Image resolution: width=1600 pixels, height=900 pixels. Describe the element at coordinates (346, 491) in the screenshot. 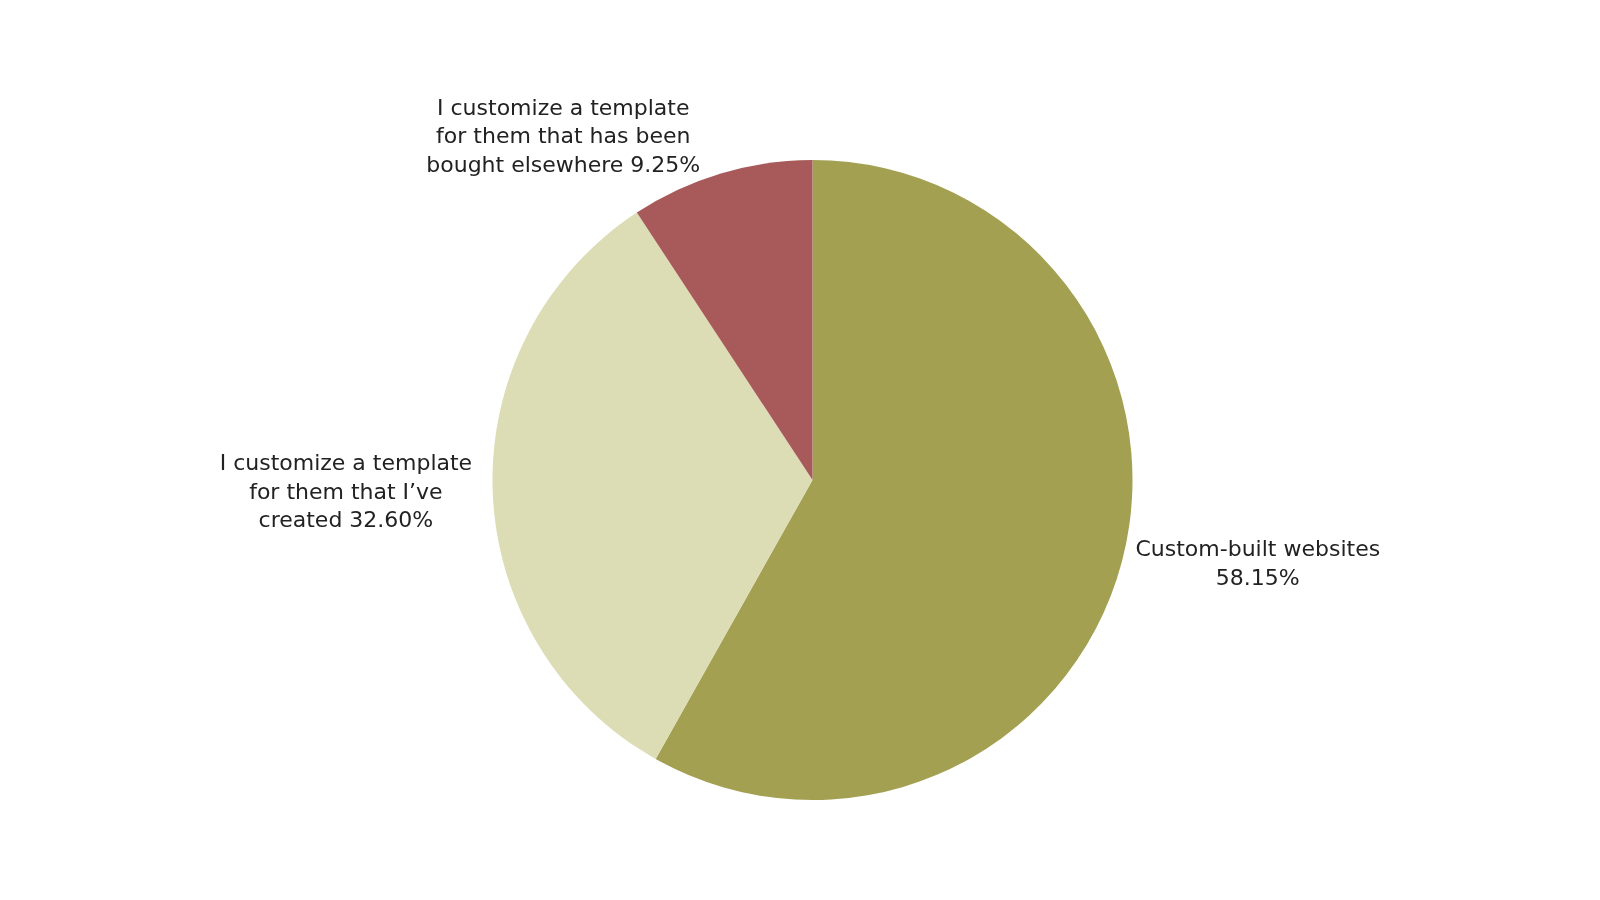

I see `slice-label: I customize a template for them that I’ve created 32.60%` at that location.